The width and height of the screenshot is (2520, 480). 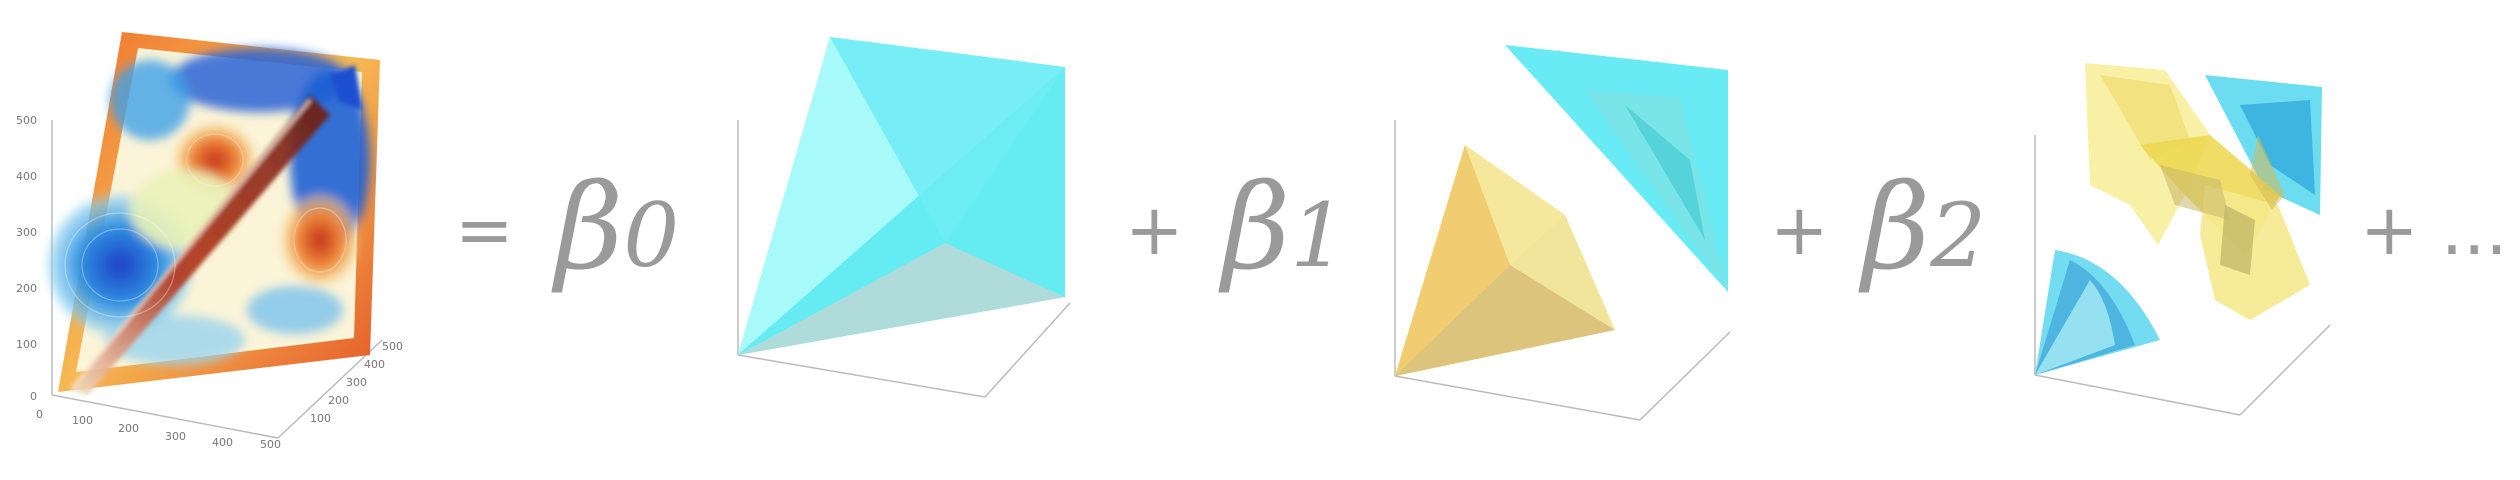 What do you see at coordinates (2263, 145) in the screenshot?
I see `cyan-corner-shape` at bounding box center [2263, 145].